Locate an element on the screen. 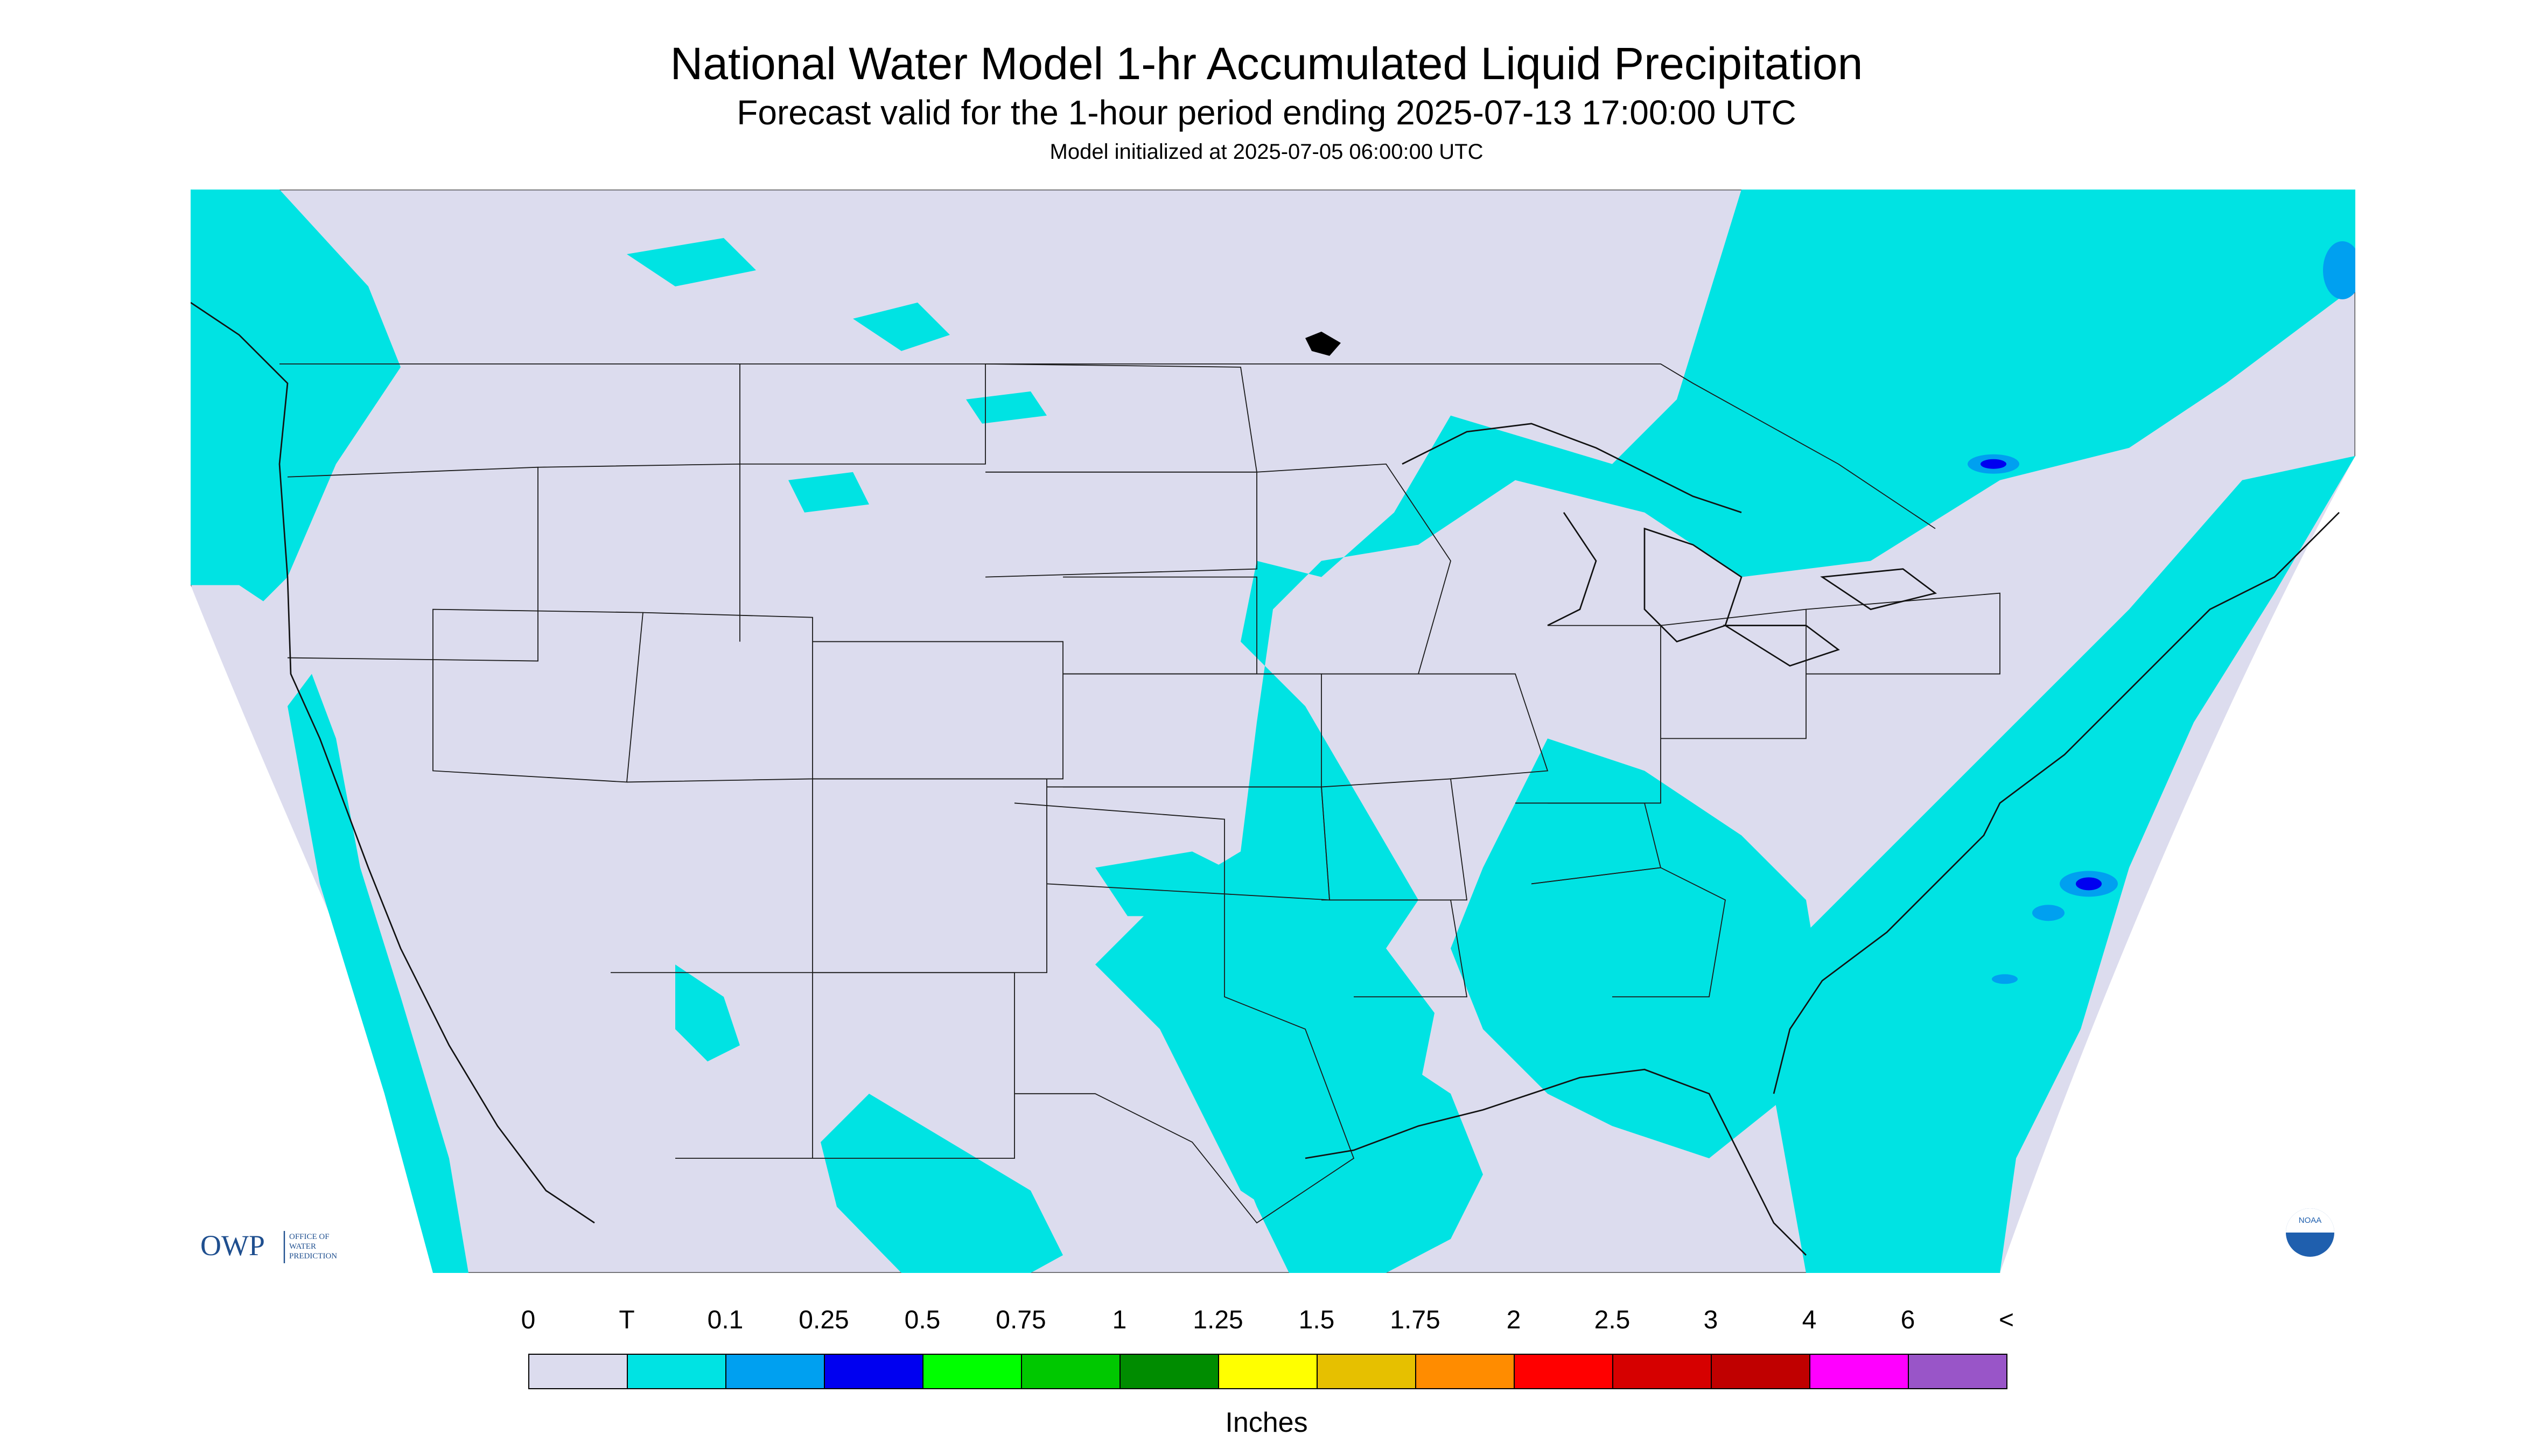  legend-label: 6 is located at coordinates (1908, 1320).